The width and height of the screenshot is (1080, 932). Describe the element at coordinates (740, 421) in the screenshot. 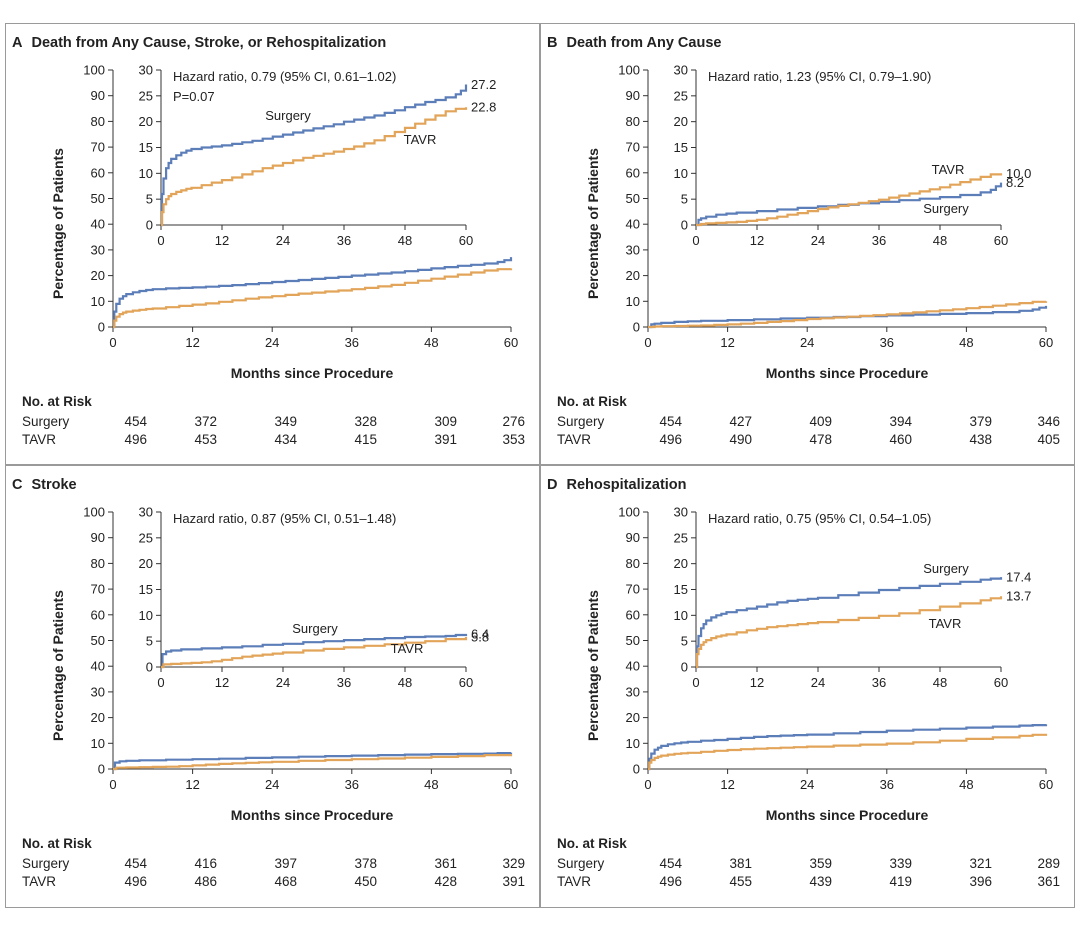

I see `risk-value: 427` at that location.